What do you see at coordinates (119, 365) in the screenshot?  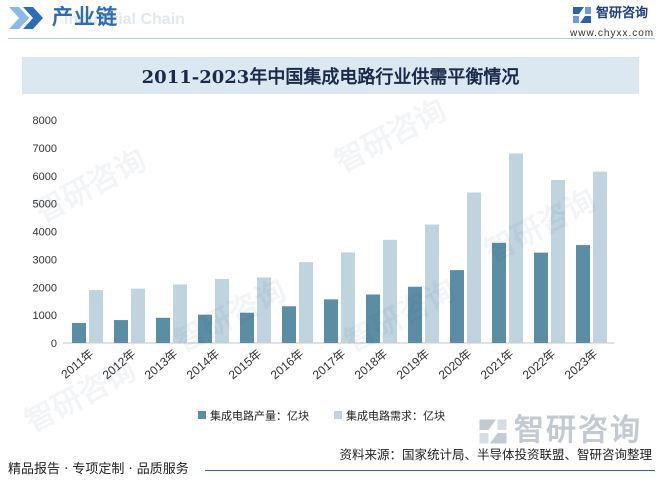 I see `x-tick-label: 2012年` at bounding box center [119, 365].